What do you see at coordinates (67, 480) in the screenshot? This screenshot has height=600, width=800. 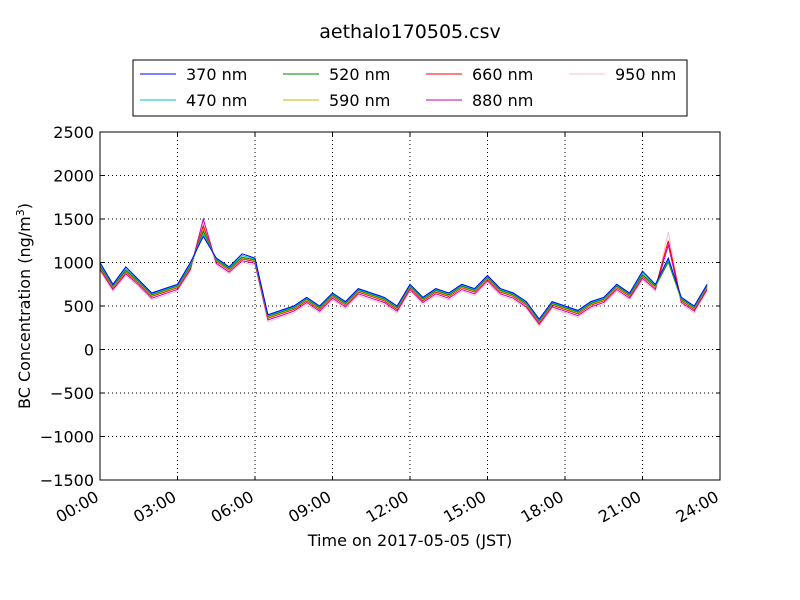 I see `y-tick-label: −1500` at bounding box center [67, 480].